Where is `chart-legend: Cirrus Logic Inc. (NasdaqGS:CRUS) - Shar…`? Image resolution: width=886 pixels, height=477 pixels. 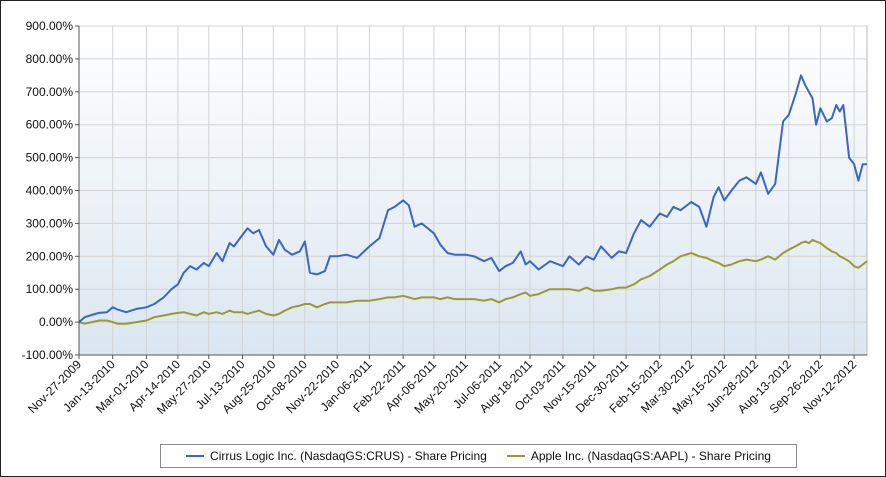 chart-legend: Cirrus Logic Inc. (NasdaqGS:CRUS) - Shar… is located at coordinates (478, 456).